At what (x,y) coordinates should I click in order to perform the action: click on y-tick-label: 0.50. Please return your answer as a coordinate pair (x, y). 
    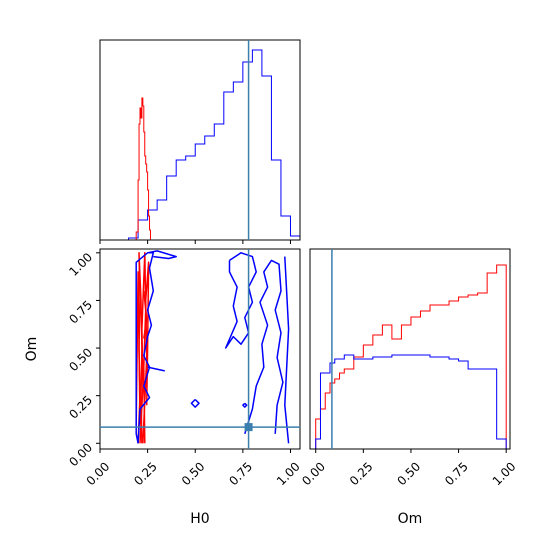
    Looking at the image, I should click on (80, 359).